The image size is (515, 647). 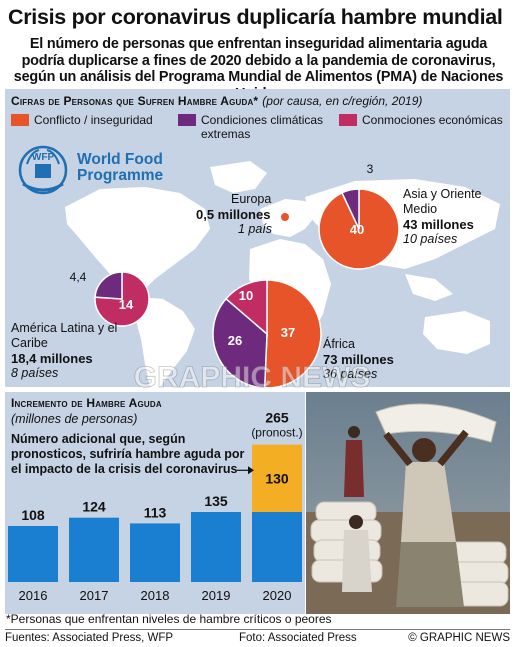 What do you see at coordinates (277, 595) in the screenshot?
I see `x-tick-2020: 2020` at bounding box center [277, 595].